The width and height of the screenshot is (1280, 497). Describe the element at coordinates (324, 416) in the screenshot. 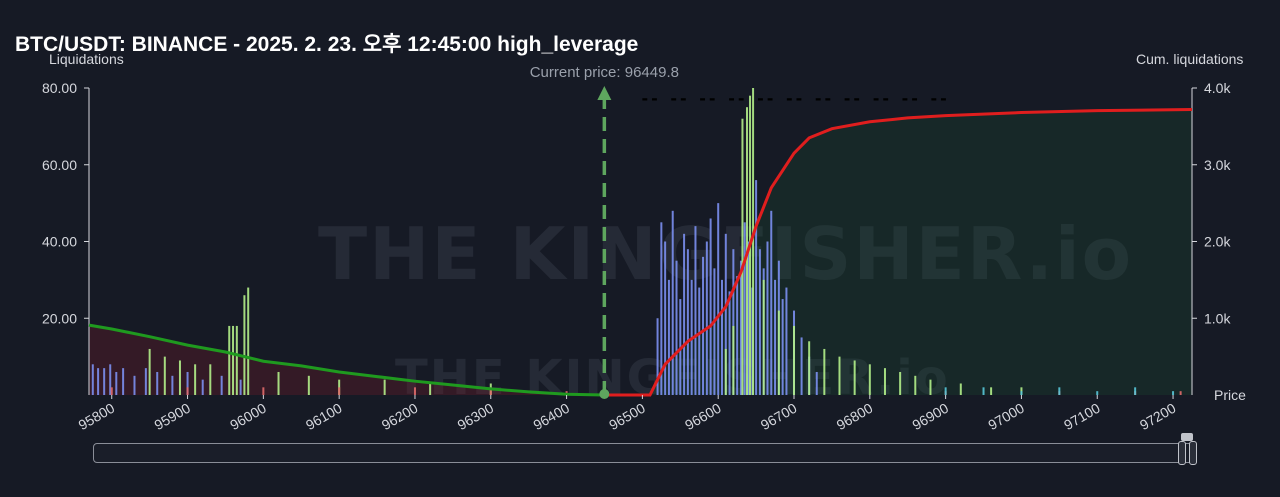

I see `x-tick-label: 96100` at that location.